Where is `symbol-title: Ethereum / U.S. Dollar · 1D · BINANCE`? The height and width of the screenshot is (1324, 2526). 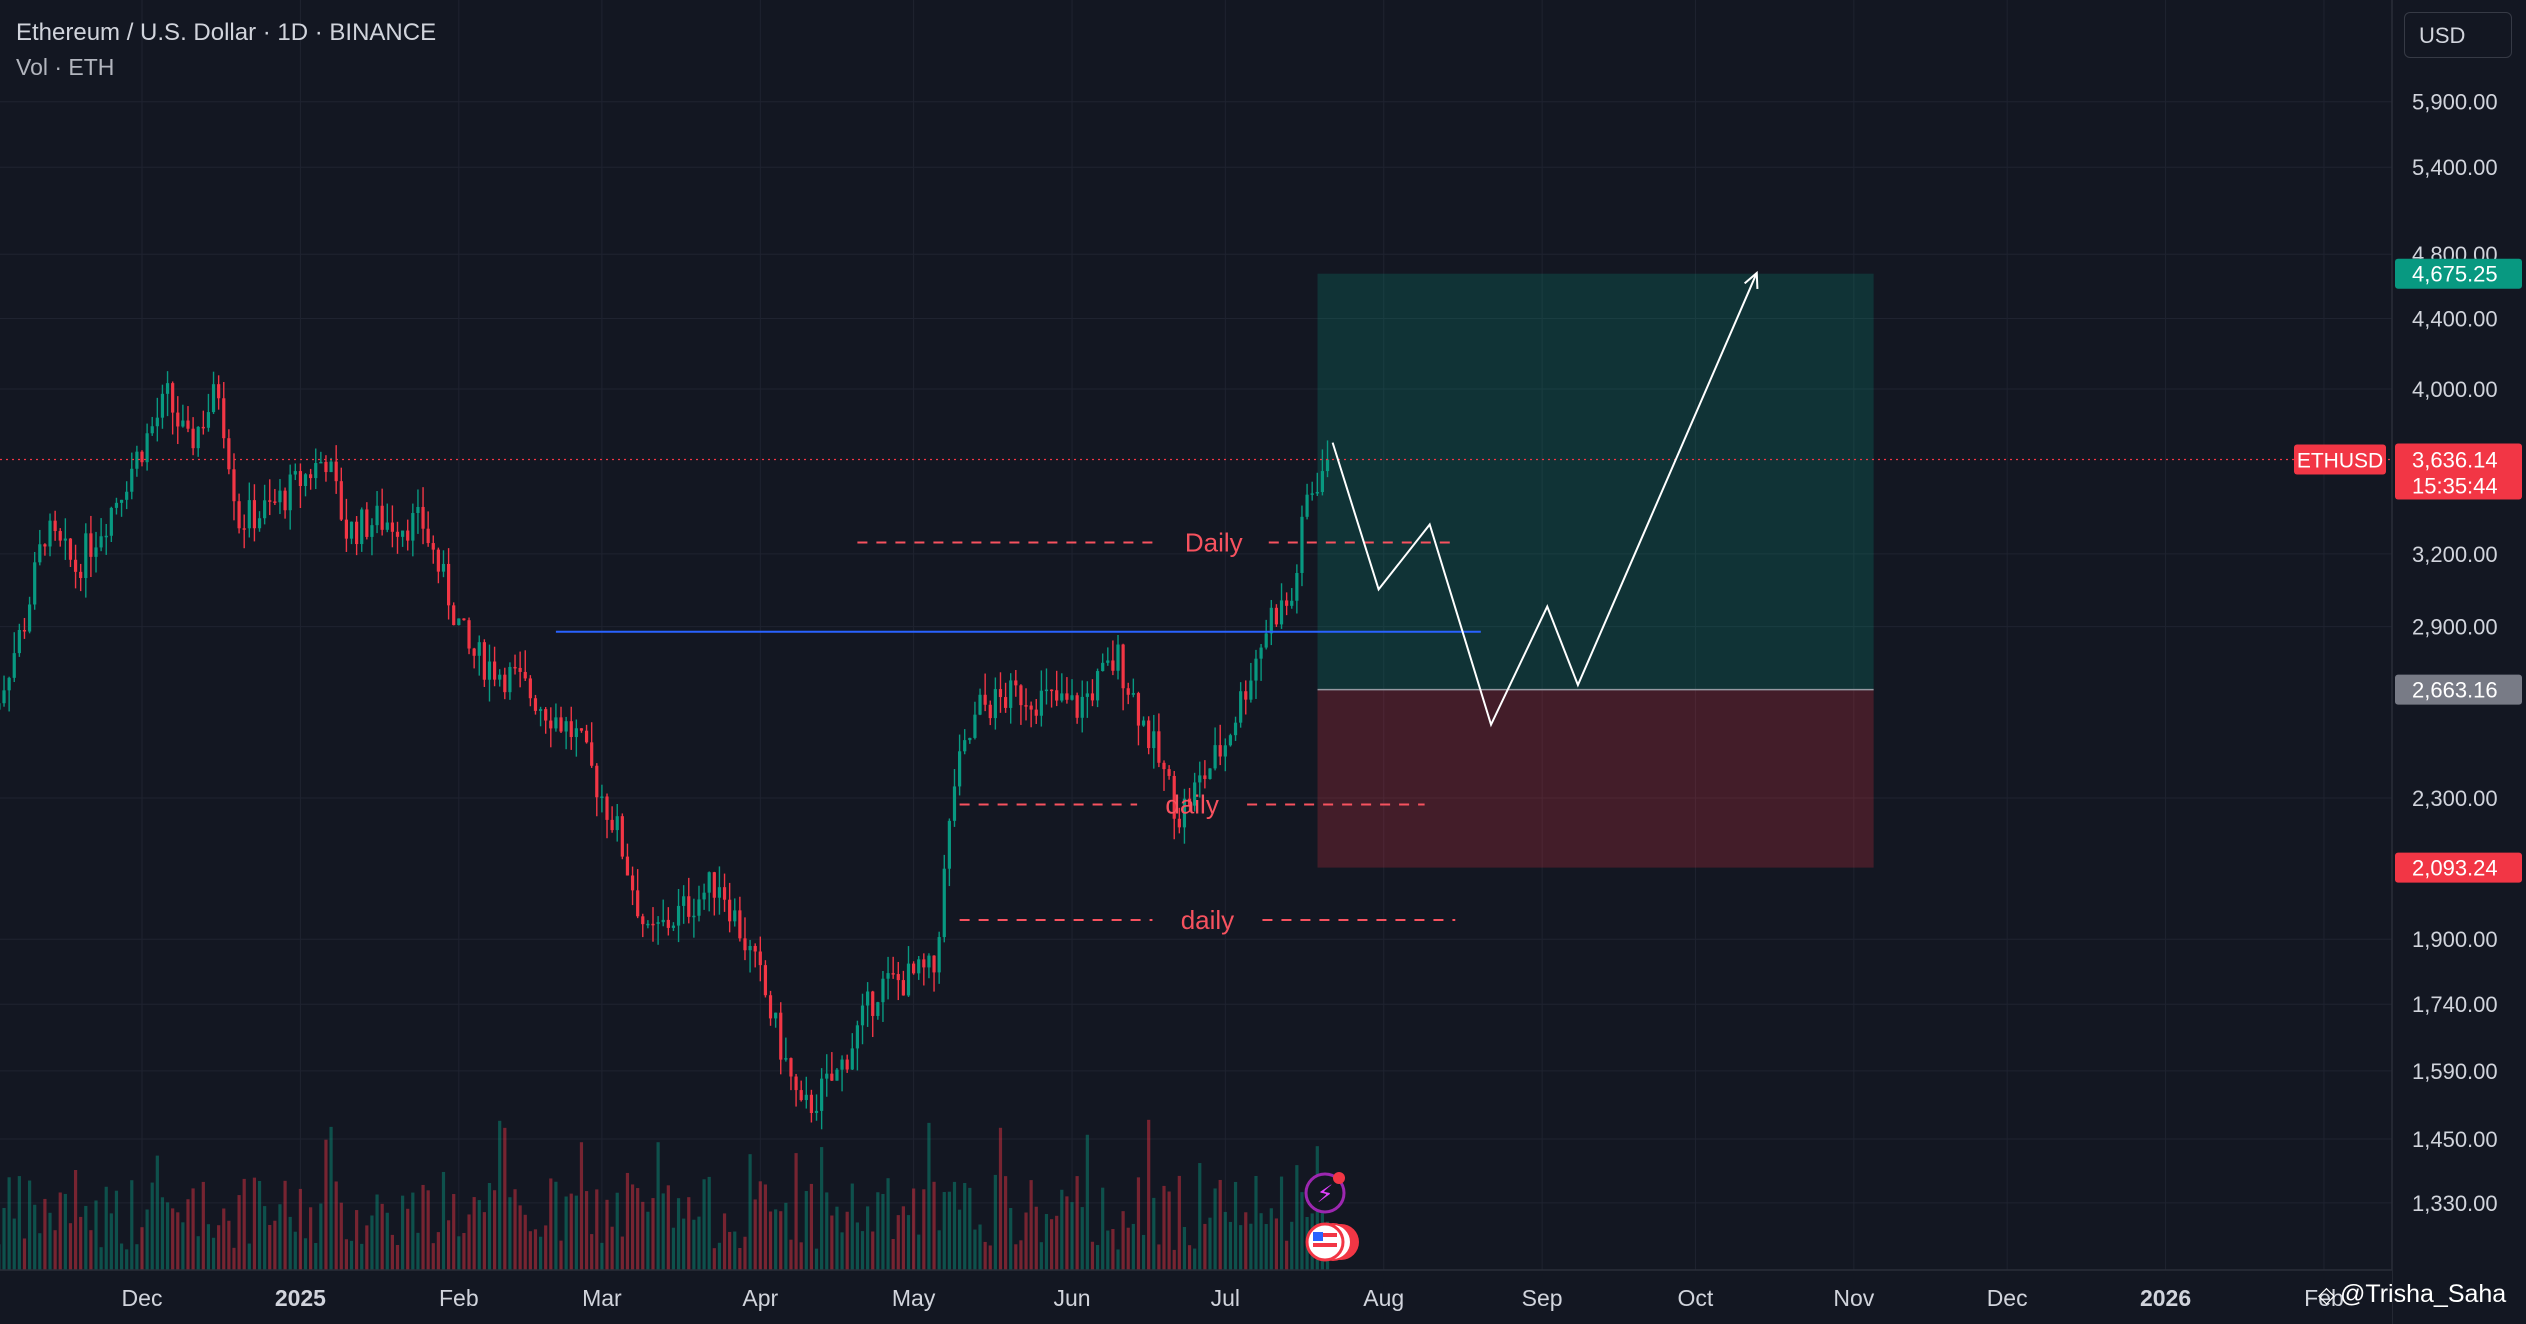
symbol-title: Ethereum / U.S. Dollar · 1D · BINANCE is located at coordinates (226, 32).